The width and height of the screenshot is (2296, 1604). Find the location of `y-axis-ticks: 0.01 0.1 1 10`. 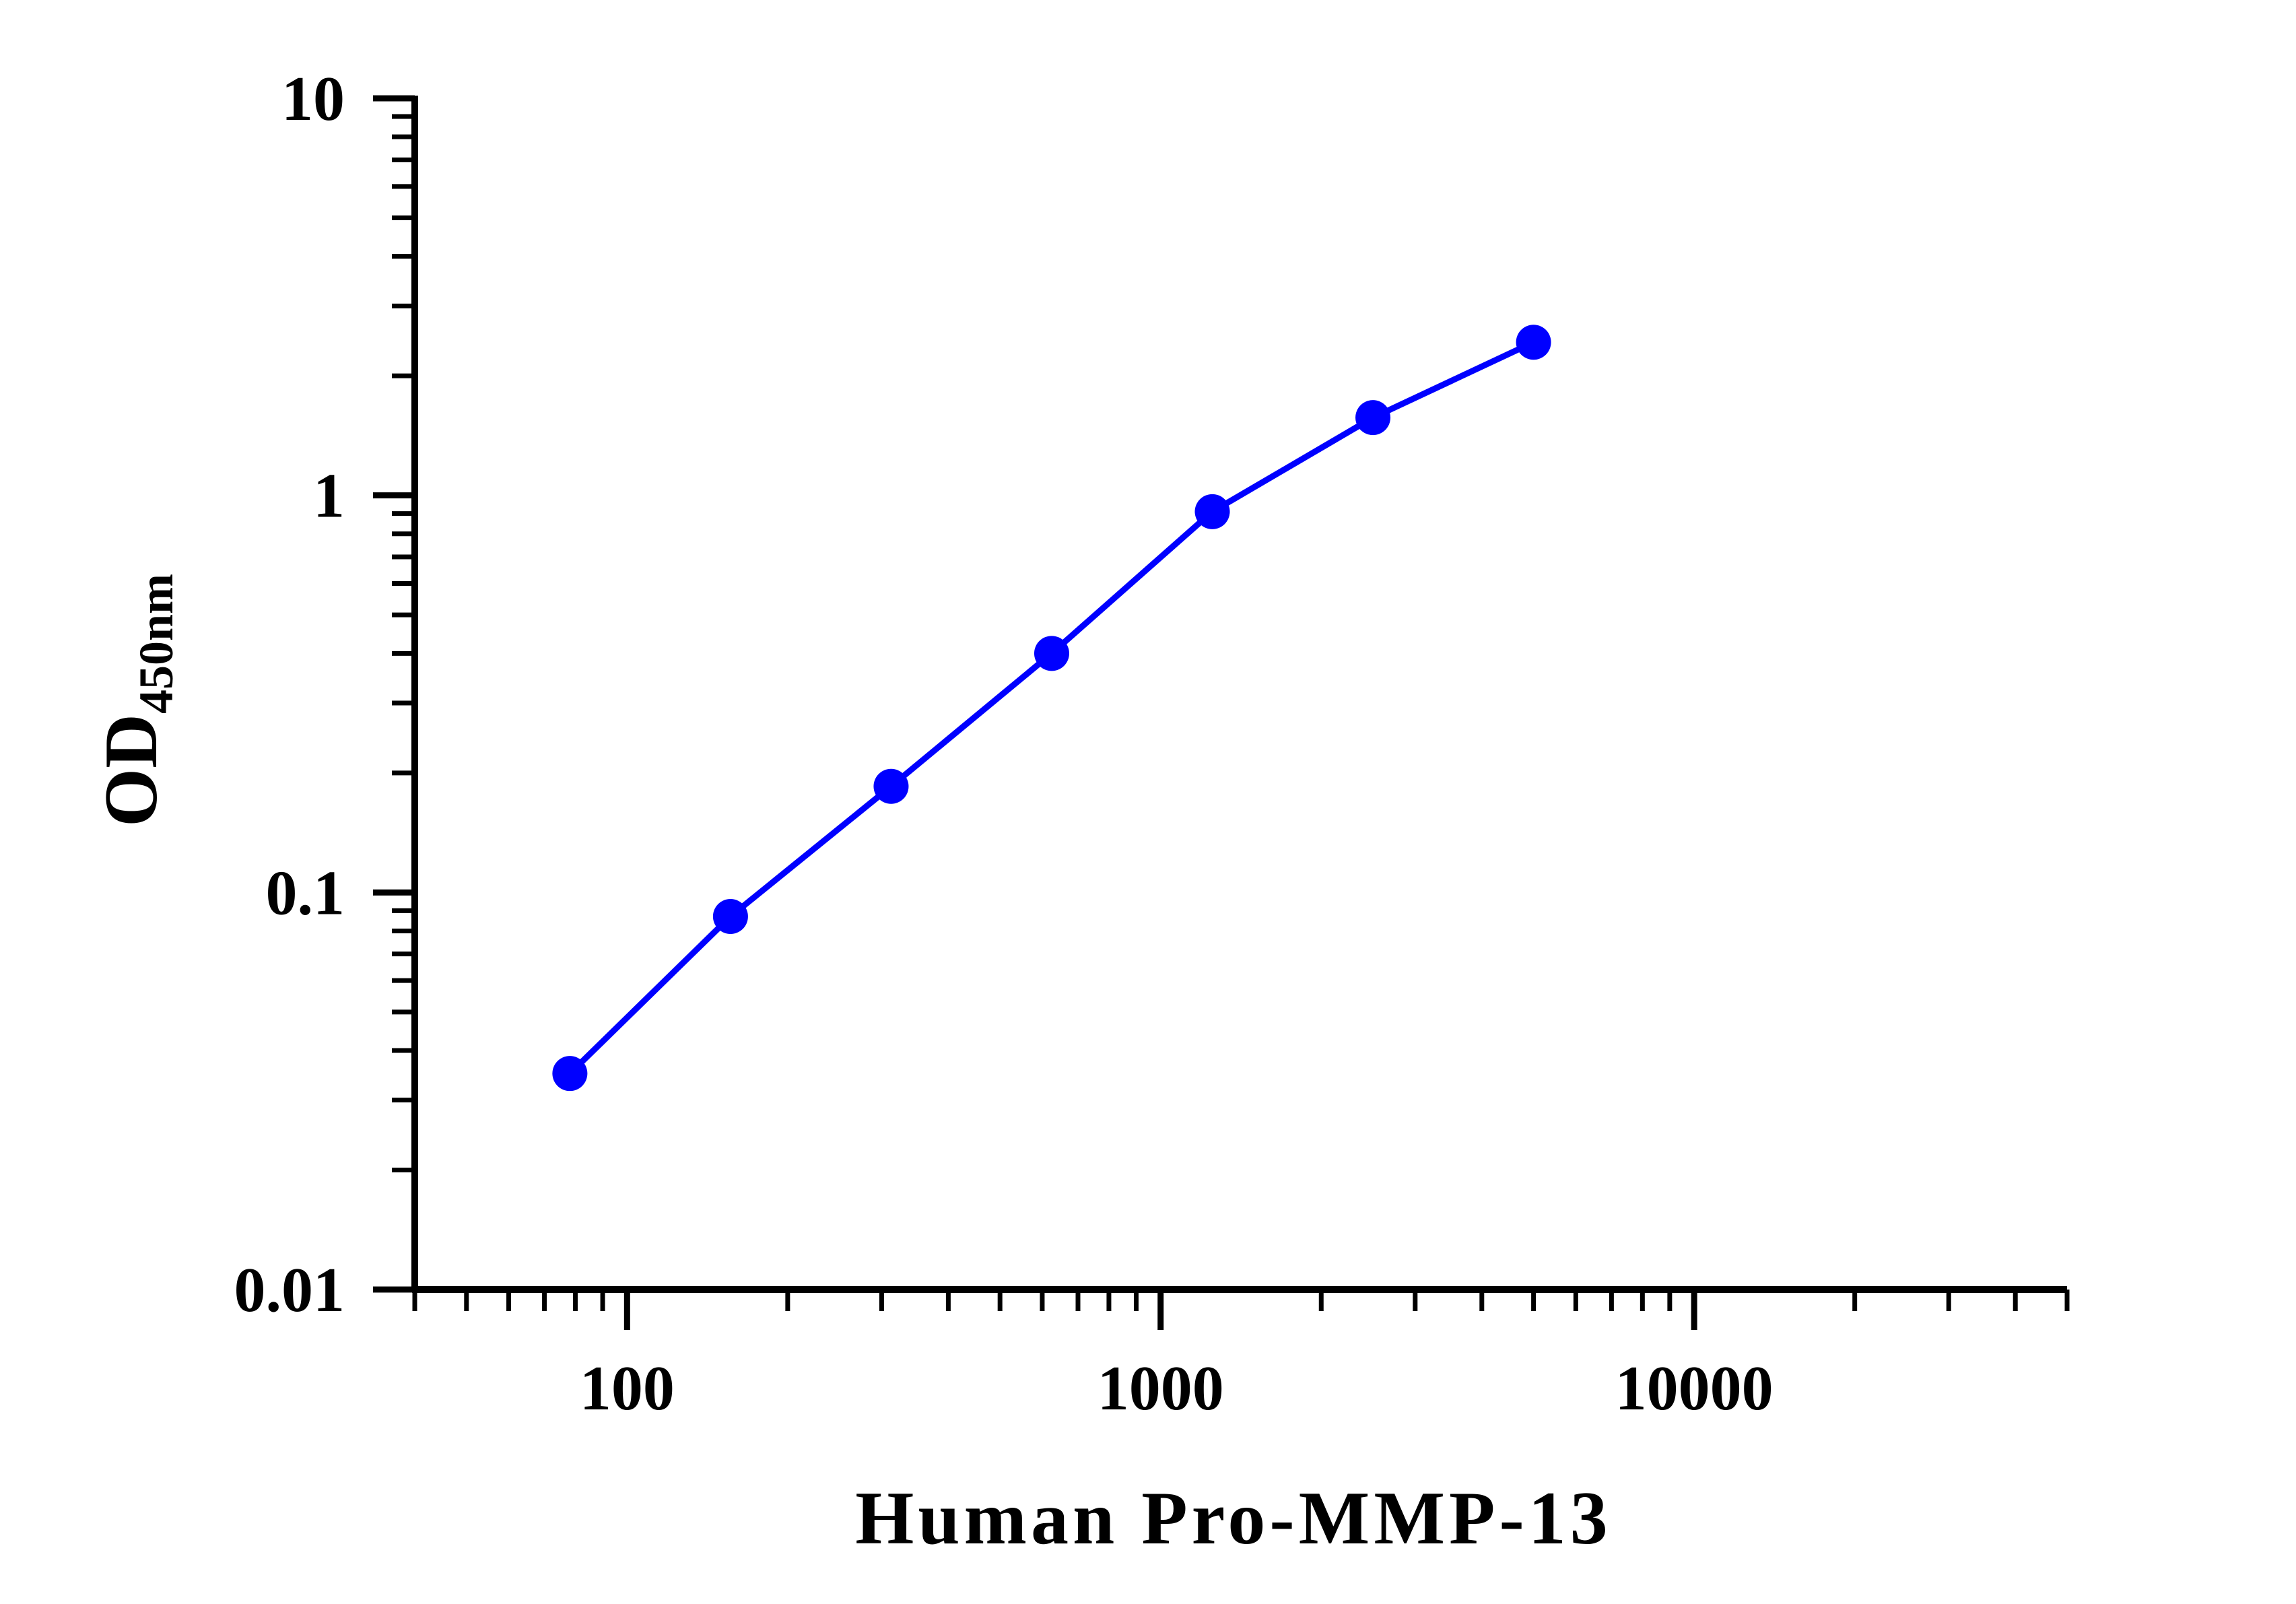

y-axis-ticks: 0.01 0.1 1 10 is located at coordinates (324, 694).